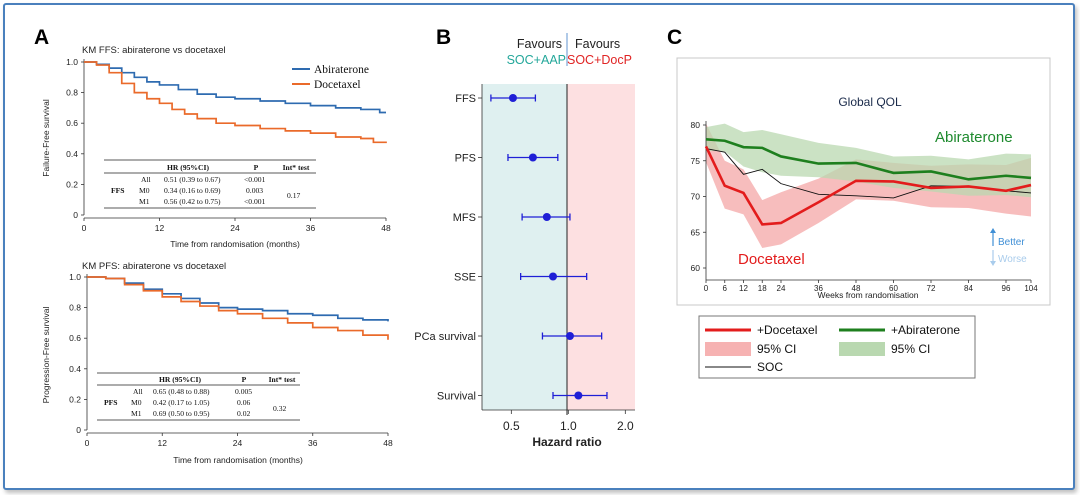 Image resolution: width=1080 pixels, height=495 pixels. I want to click on qol-x-tick-label: 48, so click(856, 288).